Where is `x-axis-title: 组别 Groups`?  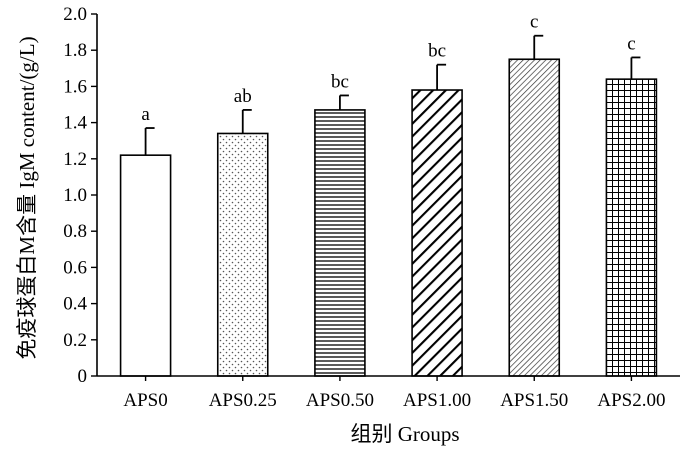 x-axis-title: 组别 Groups is located at coordinates (404, 434).